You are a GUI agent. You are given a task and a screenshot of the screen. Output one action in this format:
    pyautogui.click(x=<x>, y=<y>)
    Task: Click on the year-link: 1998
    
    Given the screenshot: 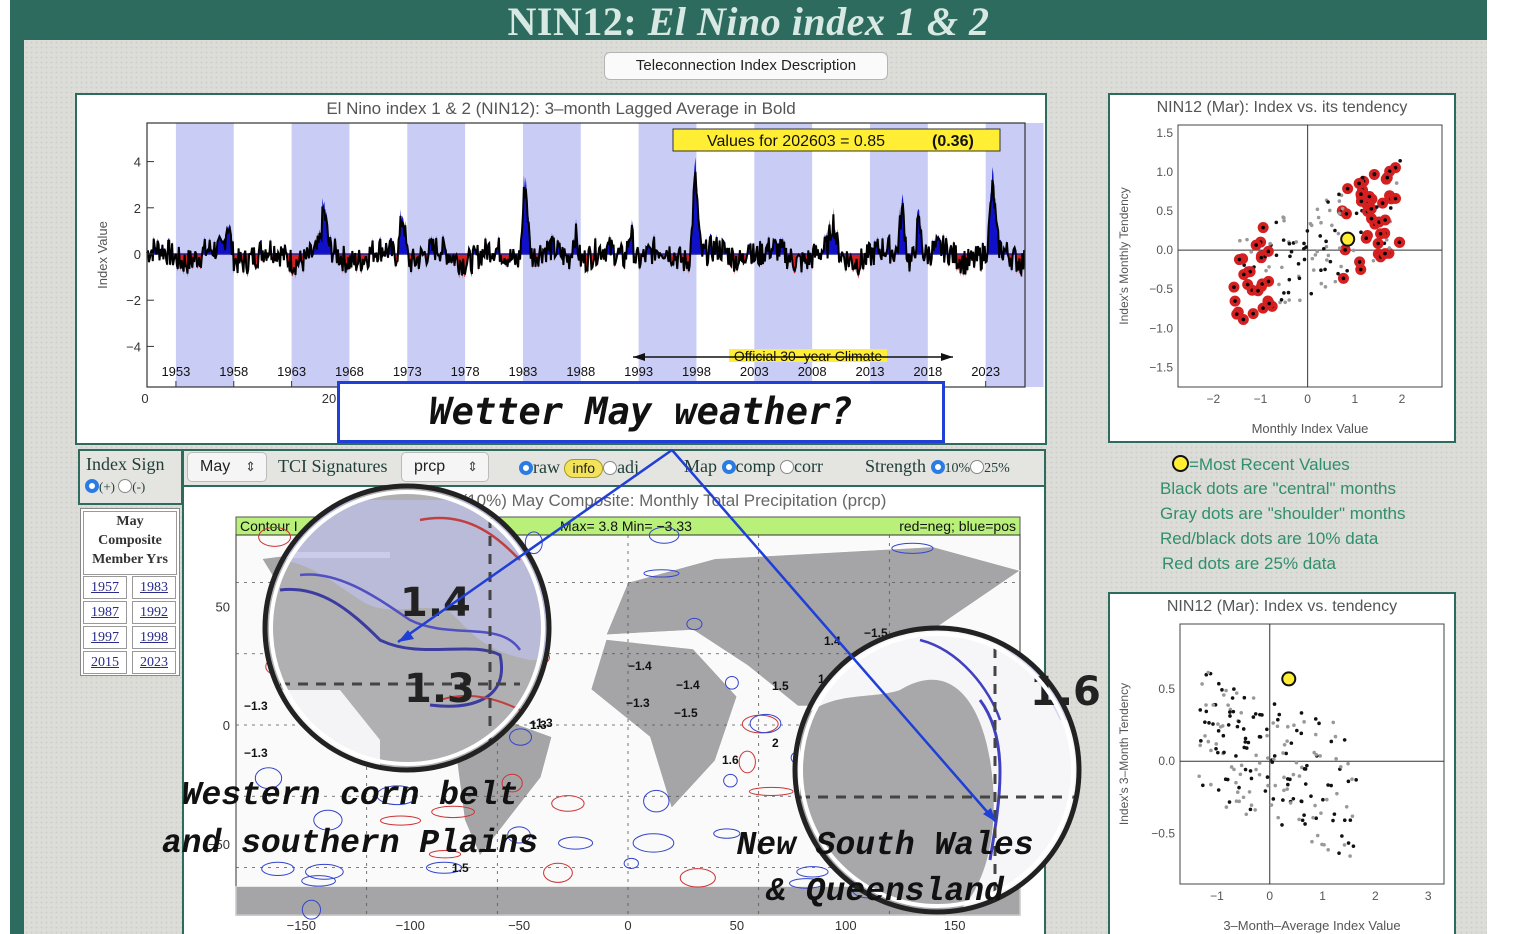 What is the action you would take?
    pyautogui.click(x=154, y=637)
    